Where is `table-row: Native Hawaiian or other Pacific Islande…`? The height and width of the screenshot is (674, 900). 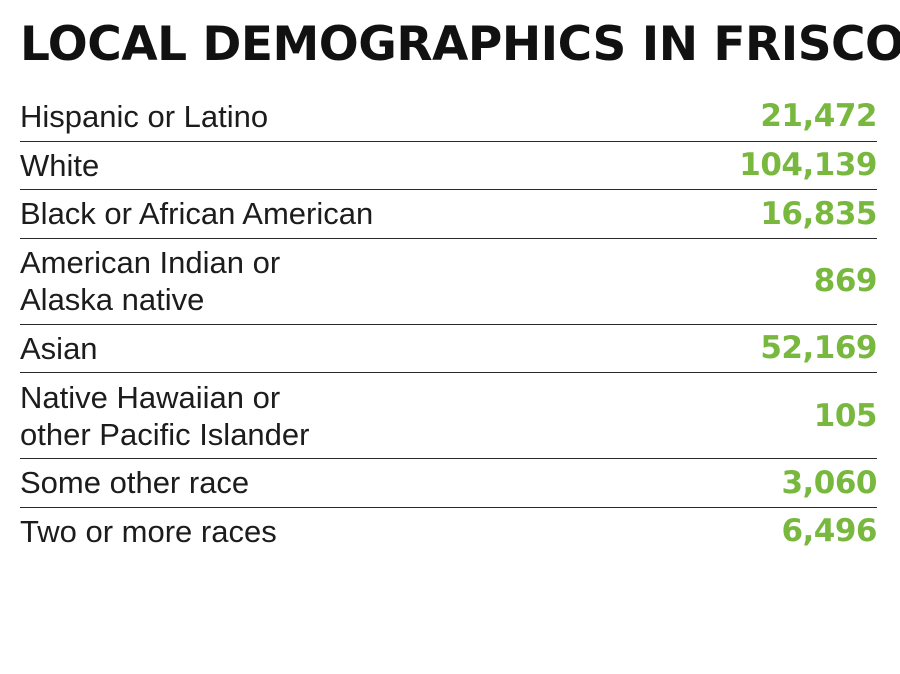 table-row: Native Hawaiian or other Pacific Islande… is located at coordinates (449, 415).